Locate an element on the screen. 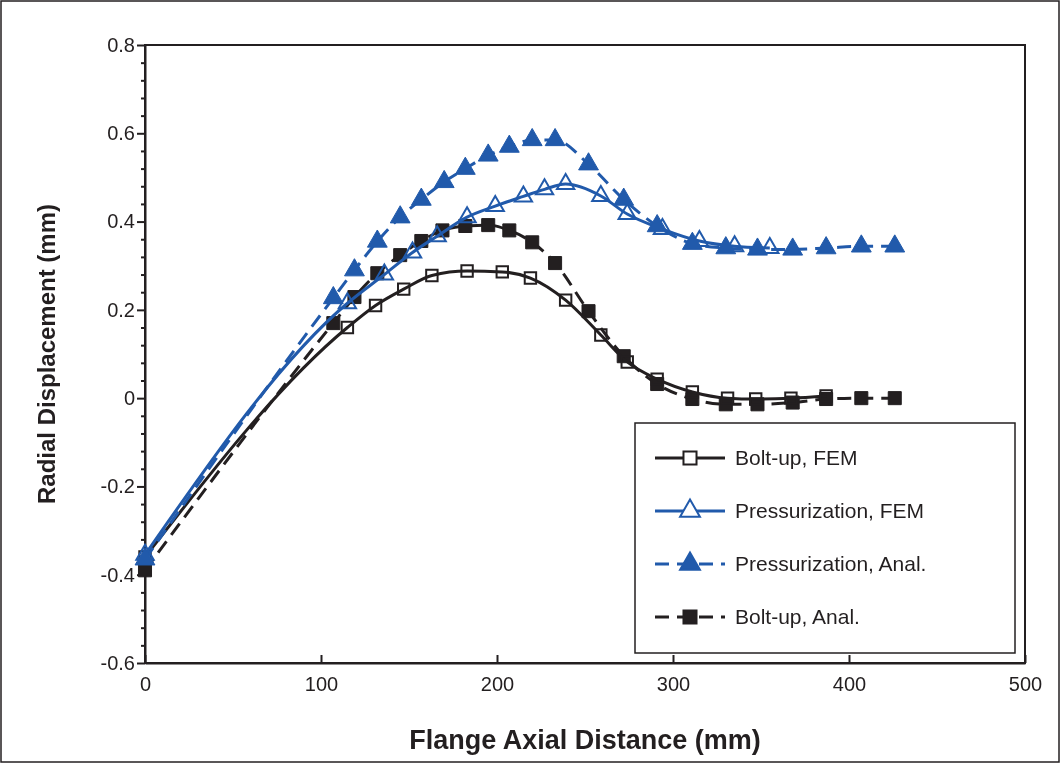 This screenshot has width=1060, height=763. x-tick-label: 300 is located at coordinates (673, 684).